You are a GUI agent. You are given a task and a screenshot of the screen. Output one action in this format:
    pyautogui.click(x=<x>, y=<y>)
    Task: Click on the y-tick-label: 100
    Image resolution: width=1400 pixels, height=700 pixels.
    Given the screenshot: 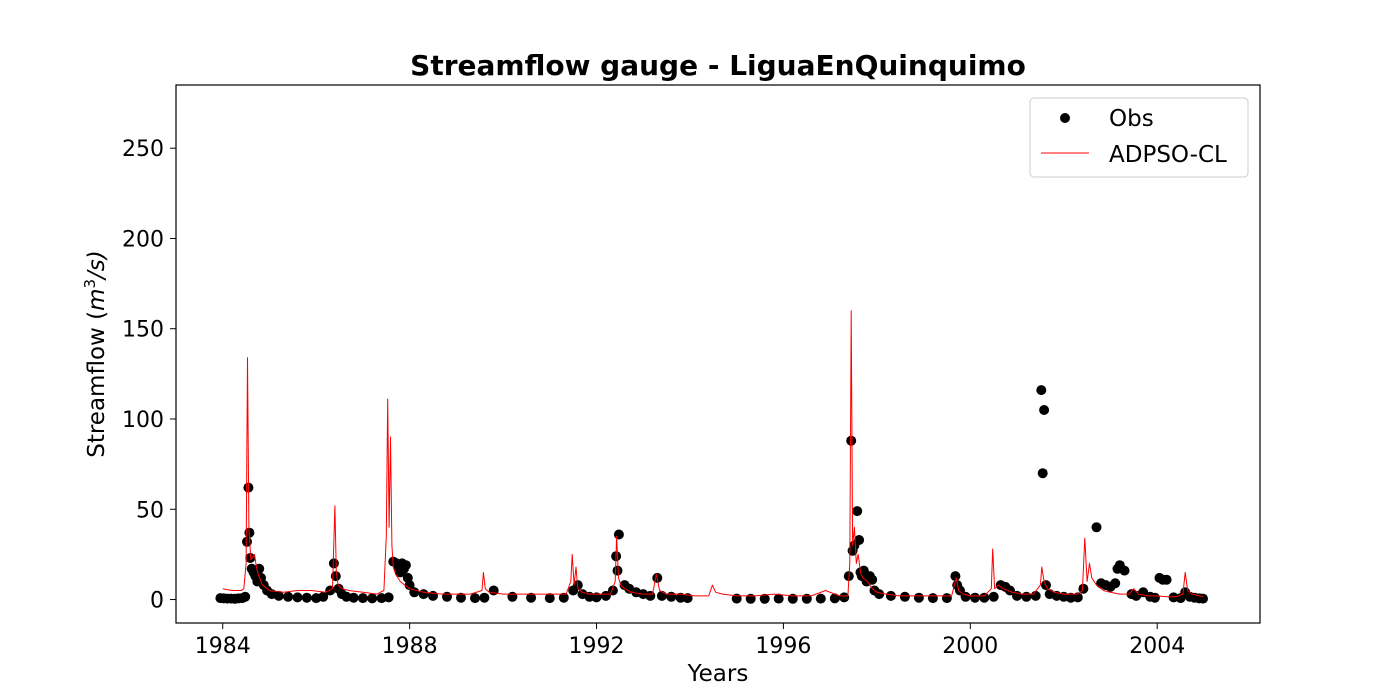 What is the action you would take?
    pyautogui.click(x=143, y=420)
    